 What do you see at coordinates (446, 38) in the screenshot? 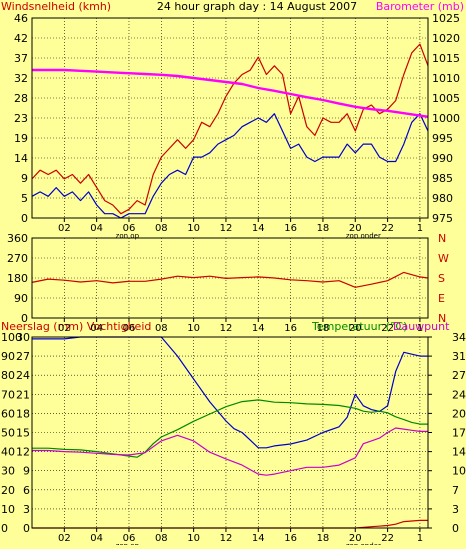
I see `barometer-ytick-label-9: 1020` at bounding box center [446, 38].